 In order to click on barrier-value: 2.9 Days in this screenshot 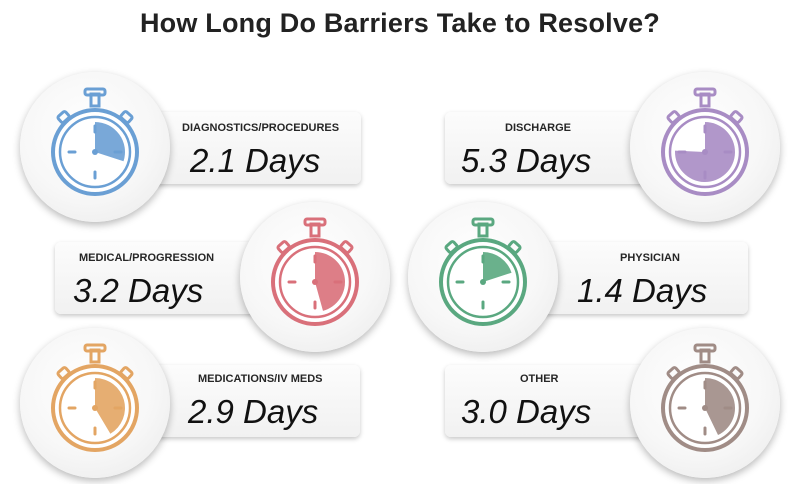, I will do `click(253, 411)`.